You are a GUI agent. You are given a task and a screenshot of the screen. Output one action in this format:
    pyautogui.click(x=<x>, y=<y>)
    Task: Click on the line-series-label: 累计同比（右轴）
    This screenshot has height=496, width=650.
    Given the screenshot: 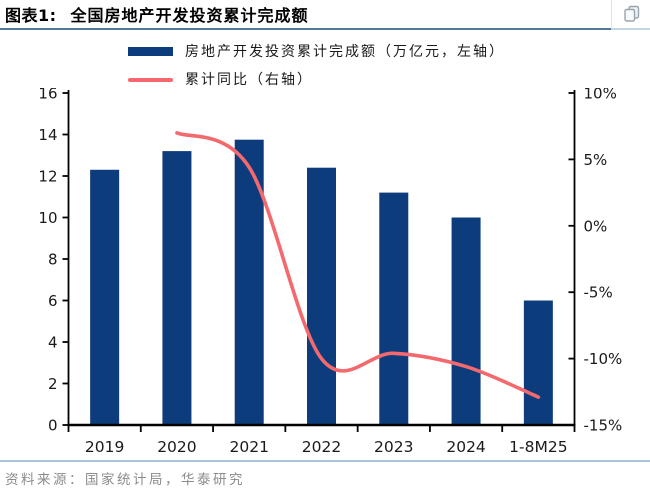 What is the action you would take?
    pyautogui.click(x=249, y=80)
    